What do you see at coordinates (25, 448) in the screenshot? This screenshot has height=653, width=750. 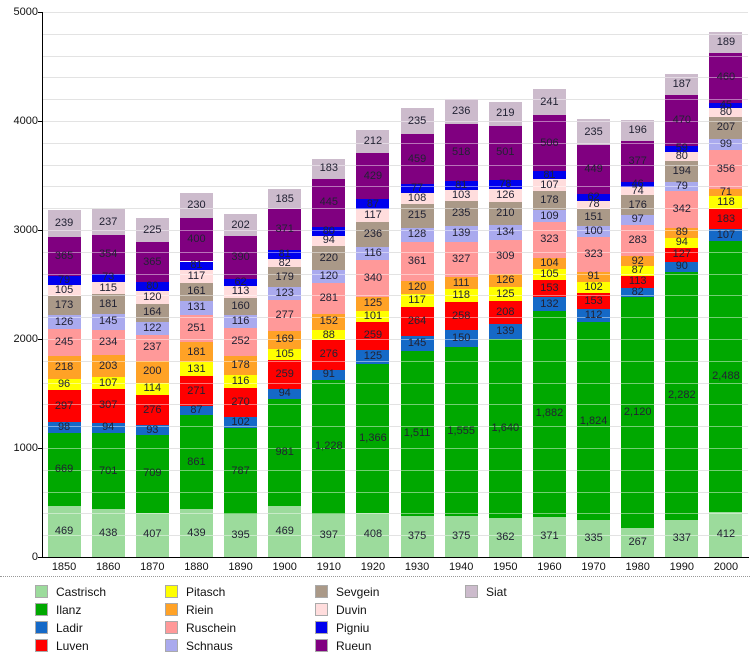 I see `y-tick-label: 1000` at bounding box center [25, 448].